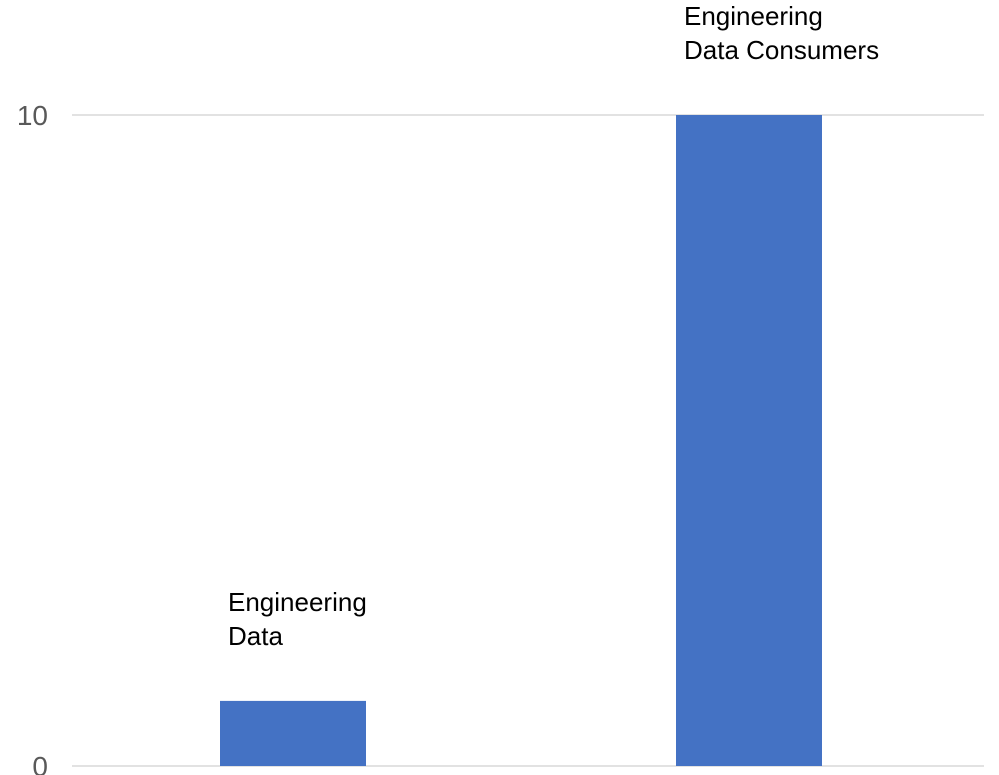 This screenshot has width=999, height=775. What do you see at coordinates (297, 619) in the screenshot?
I see `data-label-1: Engineering Data` at bounding box center [297, 619].